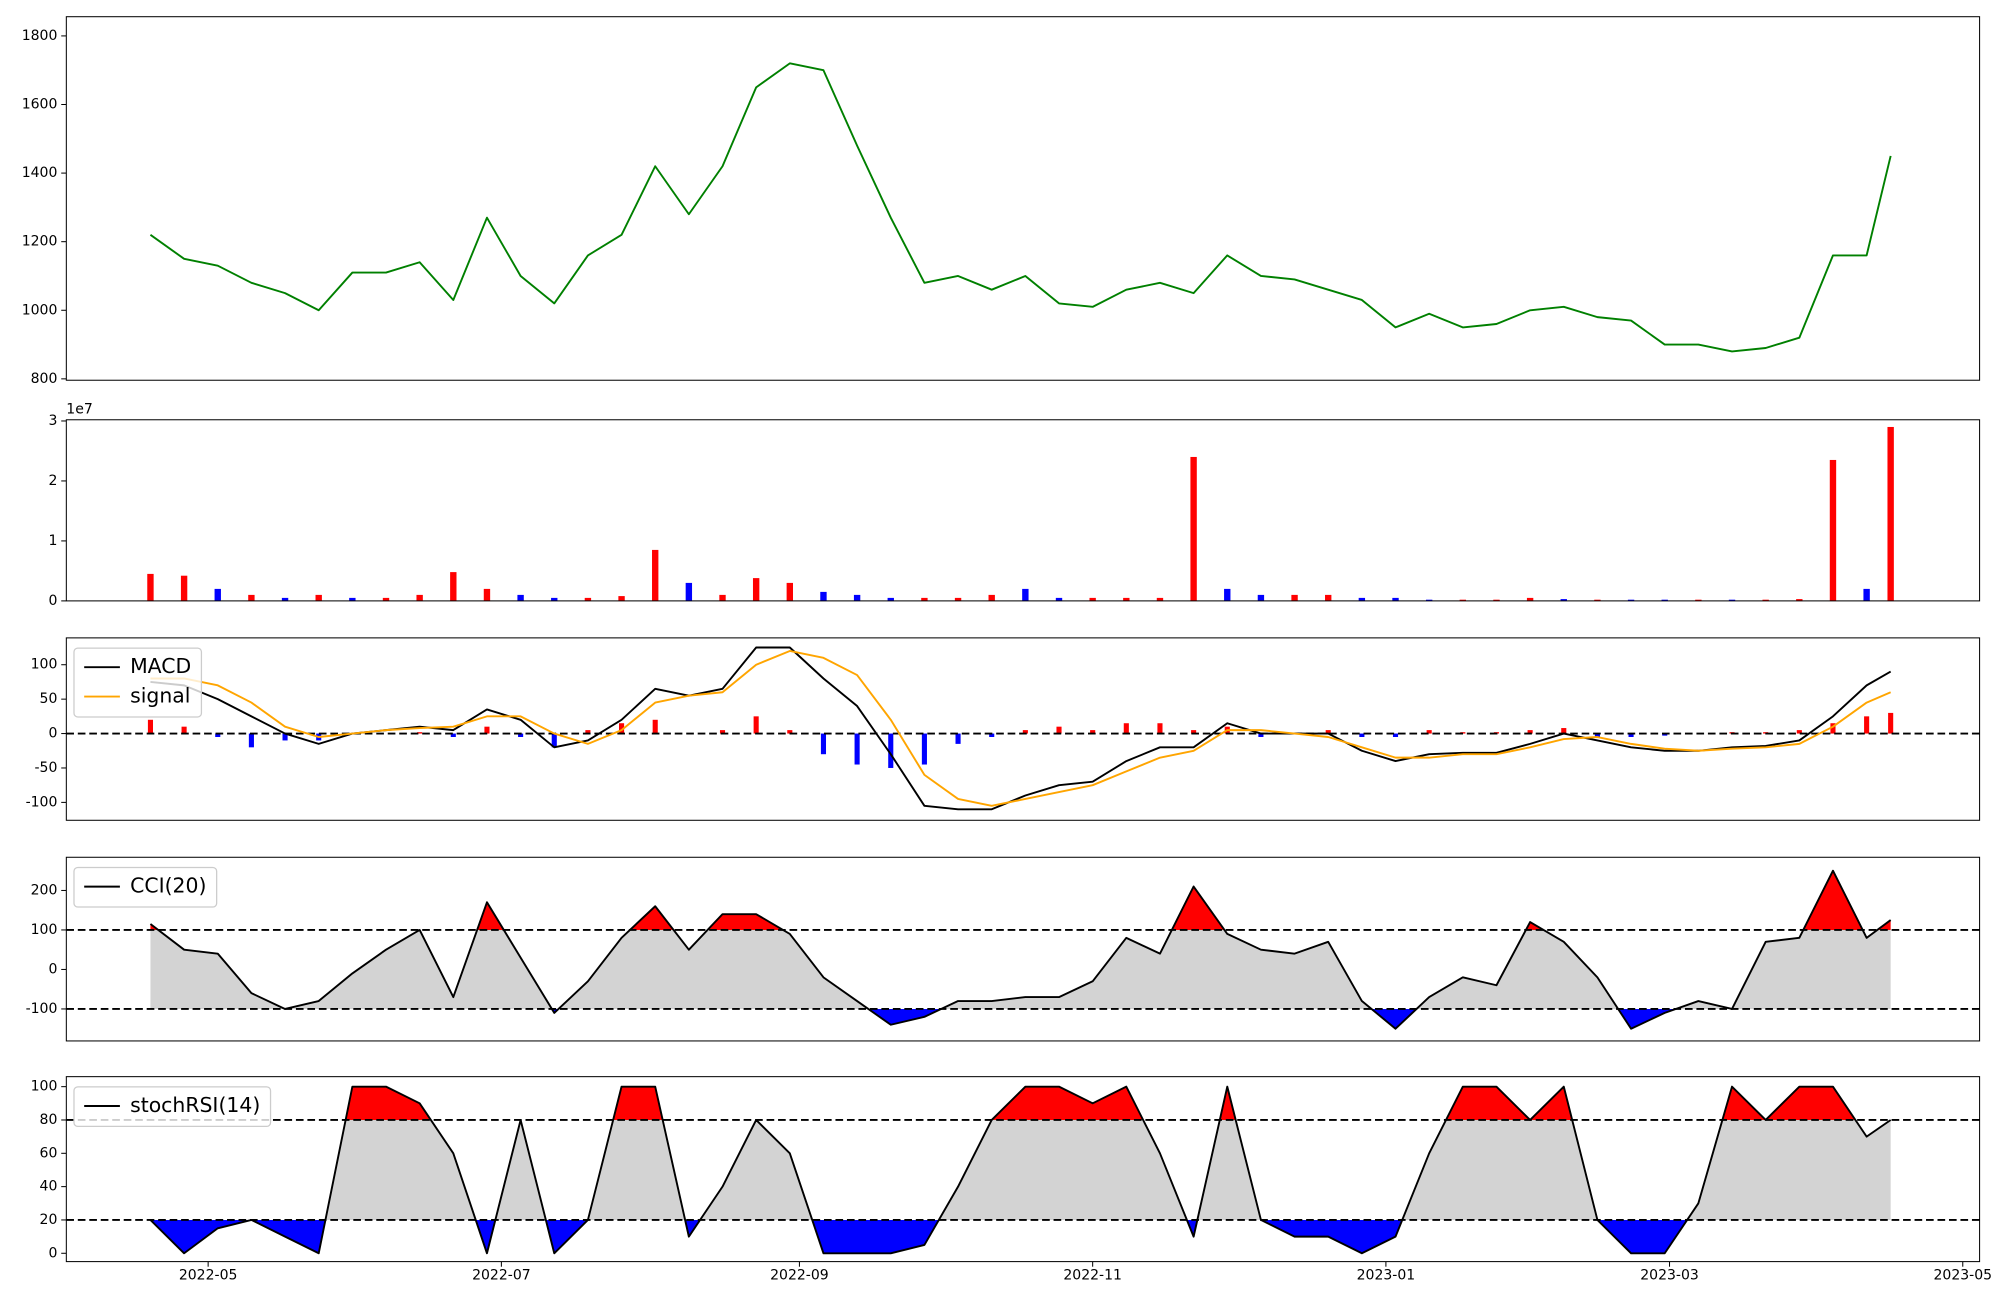 The image size is (2000, 1300). Describe the element at coordinates (44, 379) in the screenshot. I see `y-tick-label: 800` at that location.